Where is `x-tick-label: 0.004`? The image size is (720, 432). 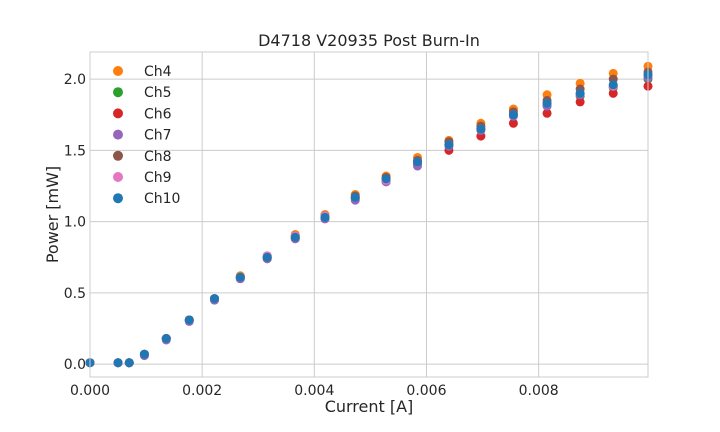 x-tick-label: 0.004 is located at coordinates (314, 391).